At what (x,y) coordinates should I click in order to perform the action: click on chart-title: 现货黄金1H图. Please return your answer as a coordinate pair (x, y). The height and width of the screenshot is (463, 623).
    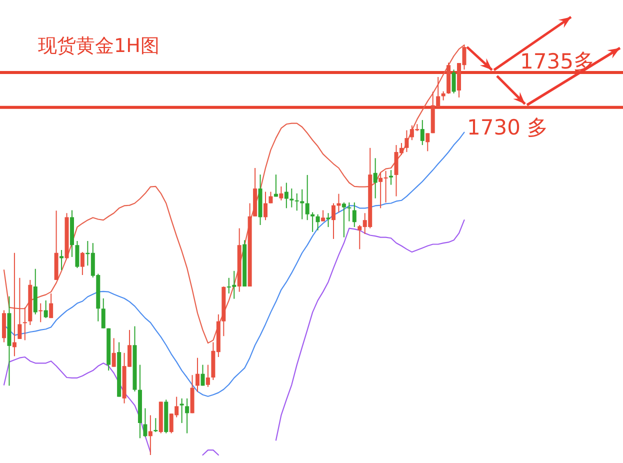
    Looking at the image, I should click on (99, 46).